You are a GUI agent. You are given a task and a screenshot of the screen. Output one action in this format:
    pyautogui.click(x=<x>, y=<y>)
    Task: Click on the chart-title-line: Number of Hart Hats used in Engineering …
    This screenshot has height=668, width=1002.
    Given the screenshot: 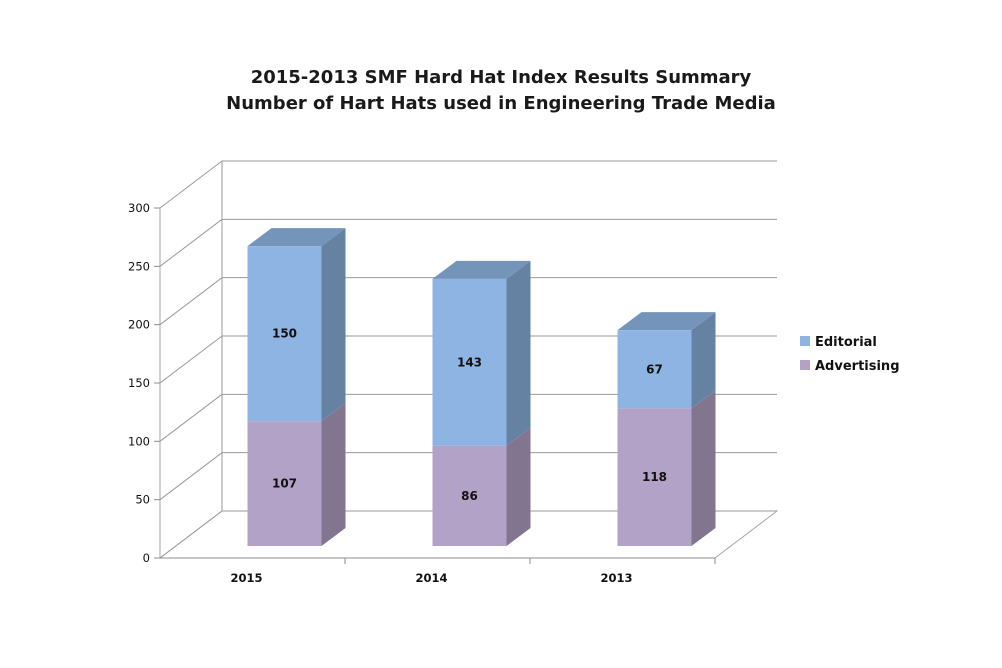 What is the action you would take?
    pyautogui.click(x=501, y=103)
    